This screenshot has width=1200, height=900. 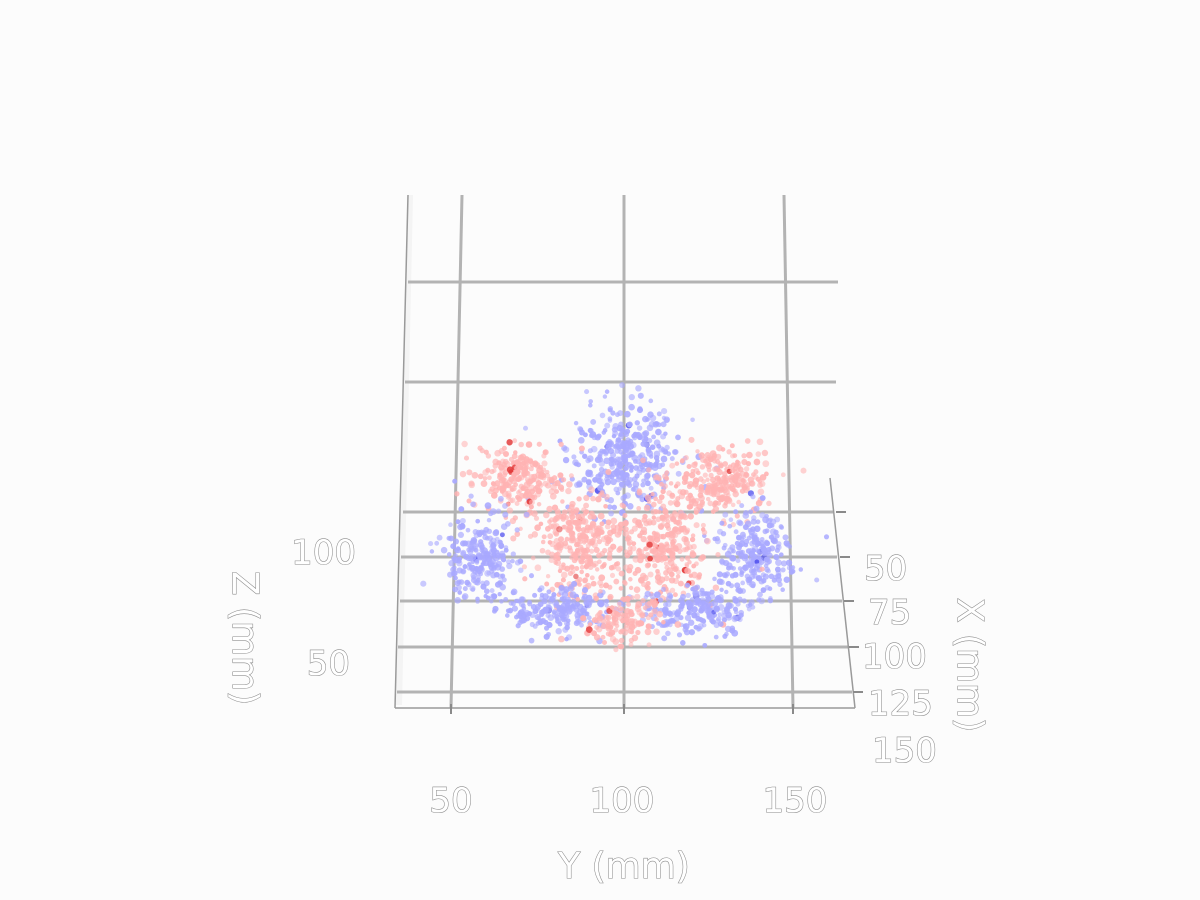 What do you see at coordinates (244, 638) in the screenshot?
I see `z-axis-title: Z (mm)` at bounding box center [244, 638].